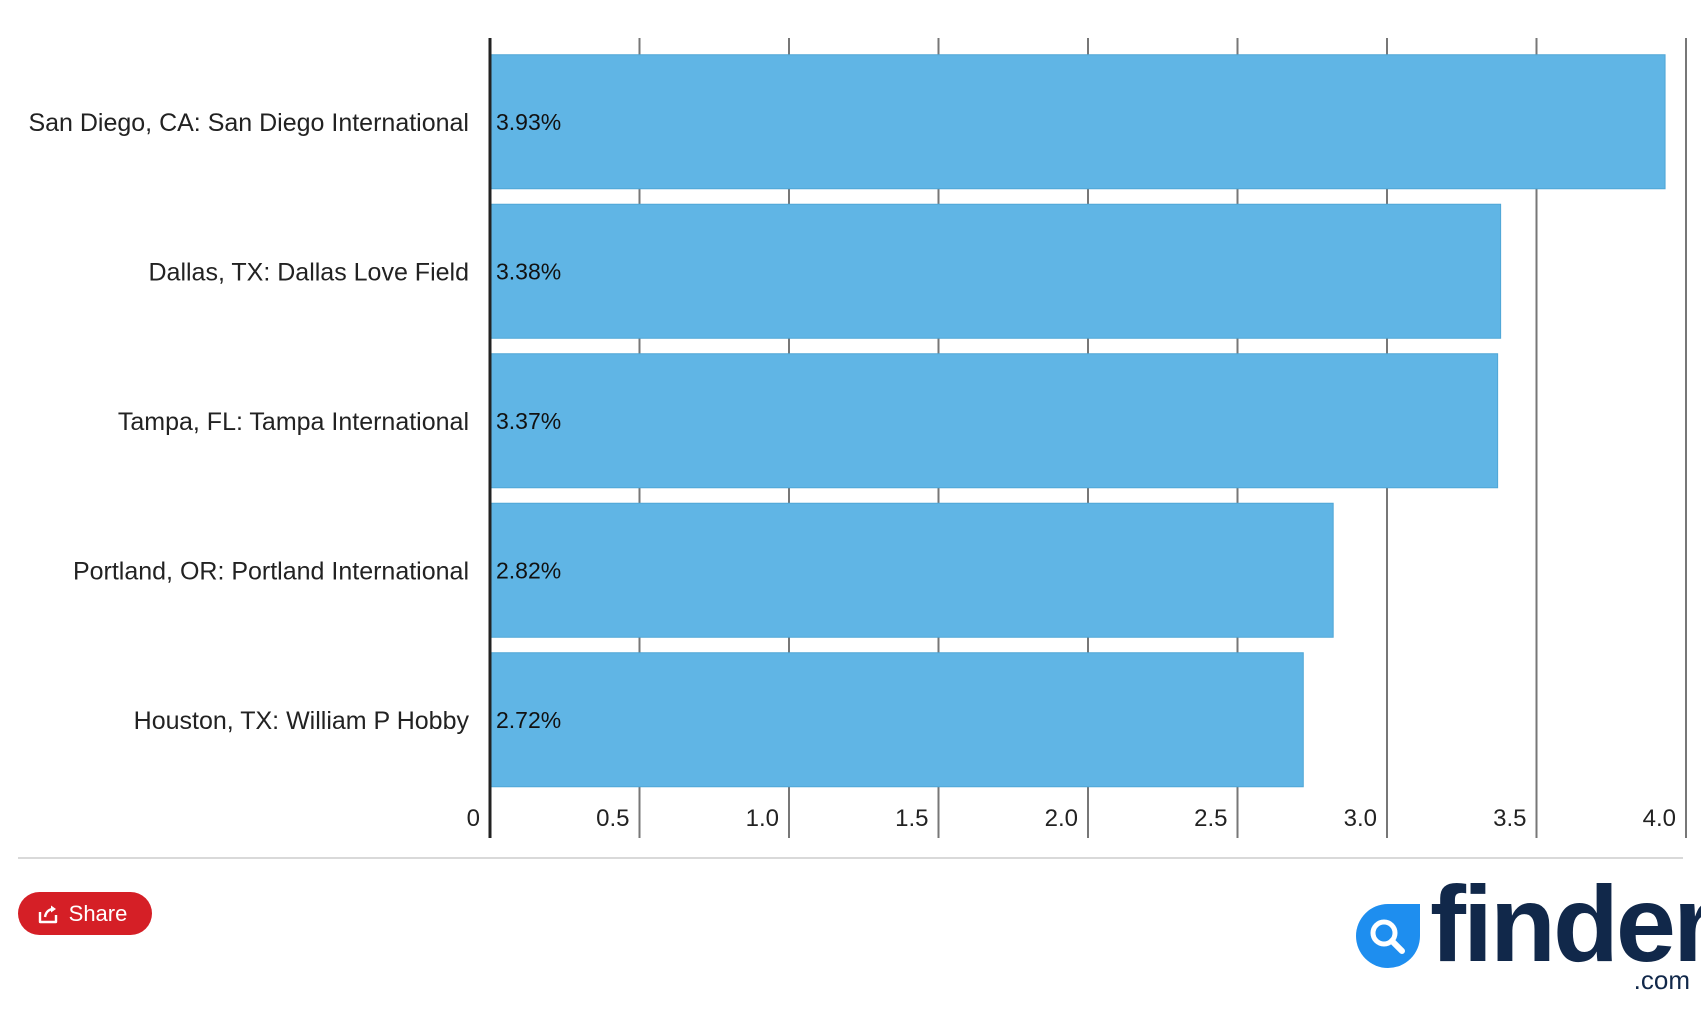 The image size is (1701, 1015). Describe the element at coordinates (473, 818) in the screenshot. I see `x-tick-label: 0` at that location.